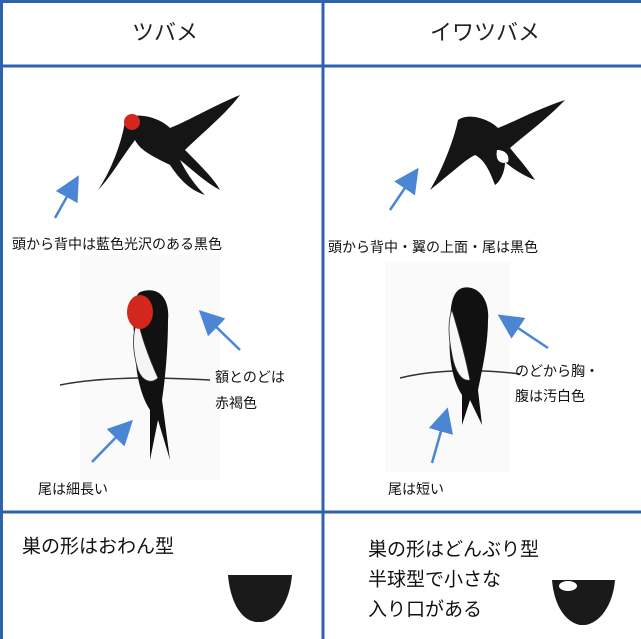 This screenshot has height=639, width=641. Describe the element at coordinates (250, 378) in the screenshot. I see `note: 額とのどは` at that location.